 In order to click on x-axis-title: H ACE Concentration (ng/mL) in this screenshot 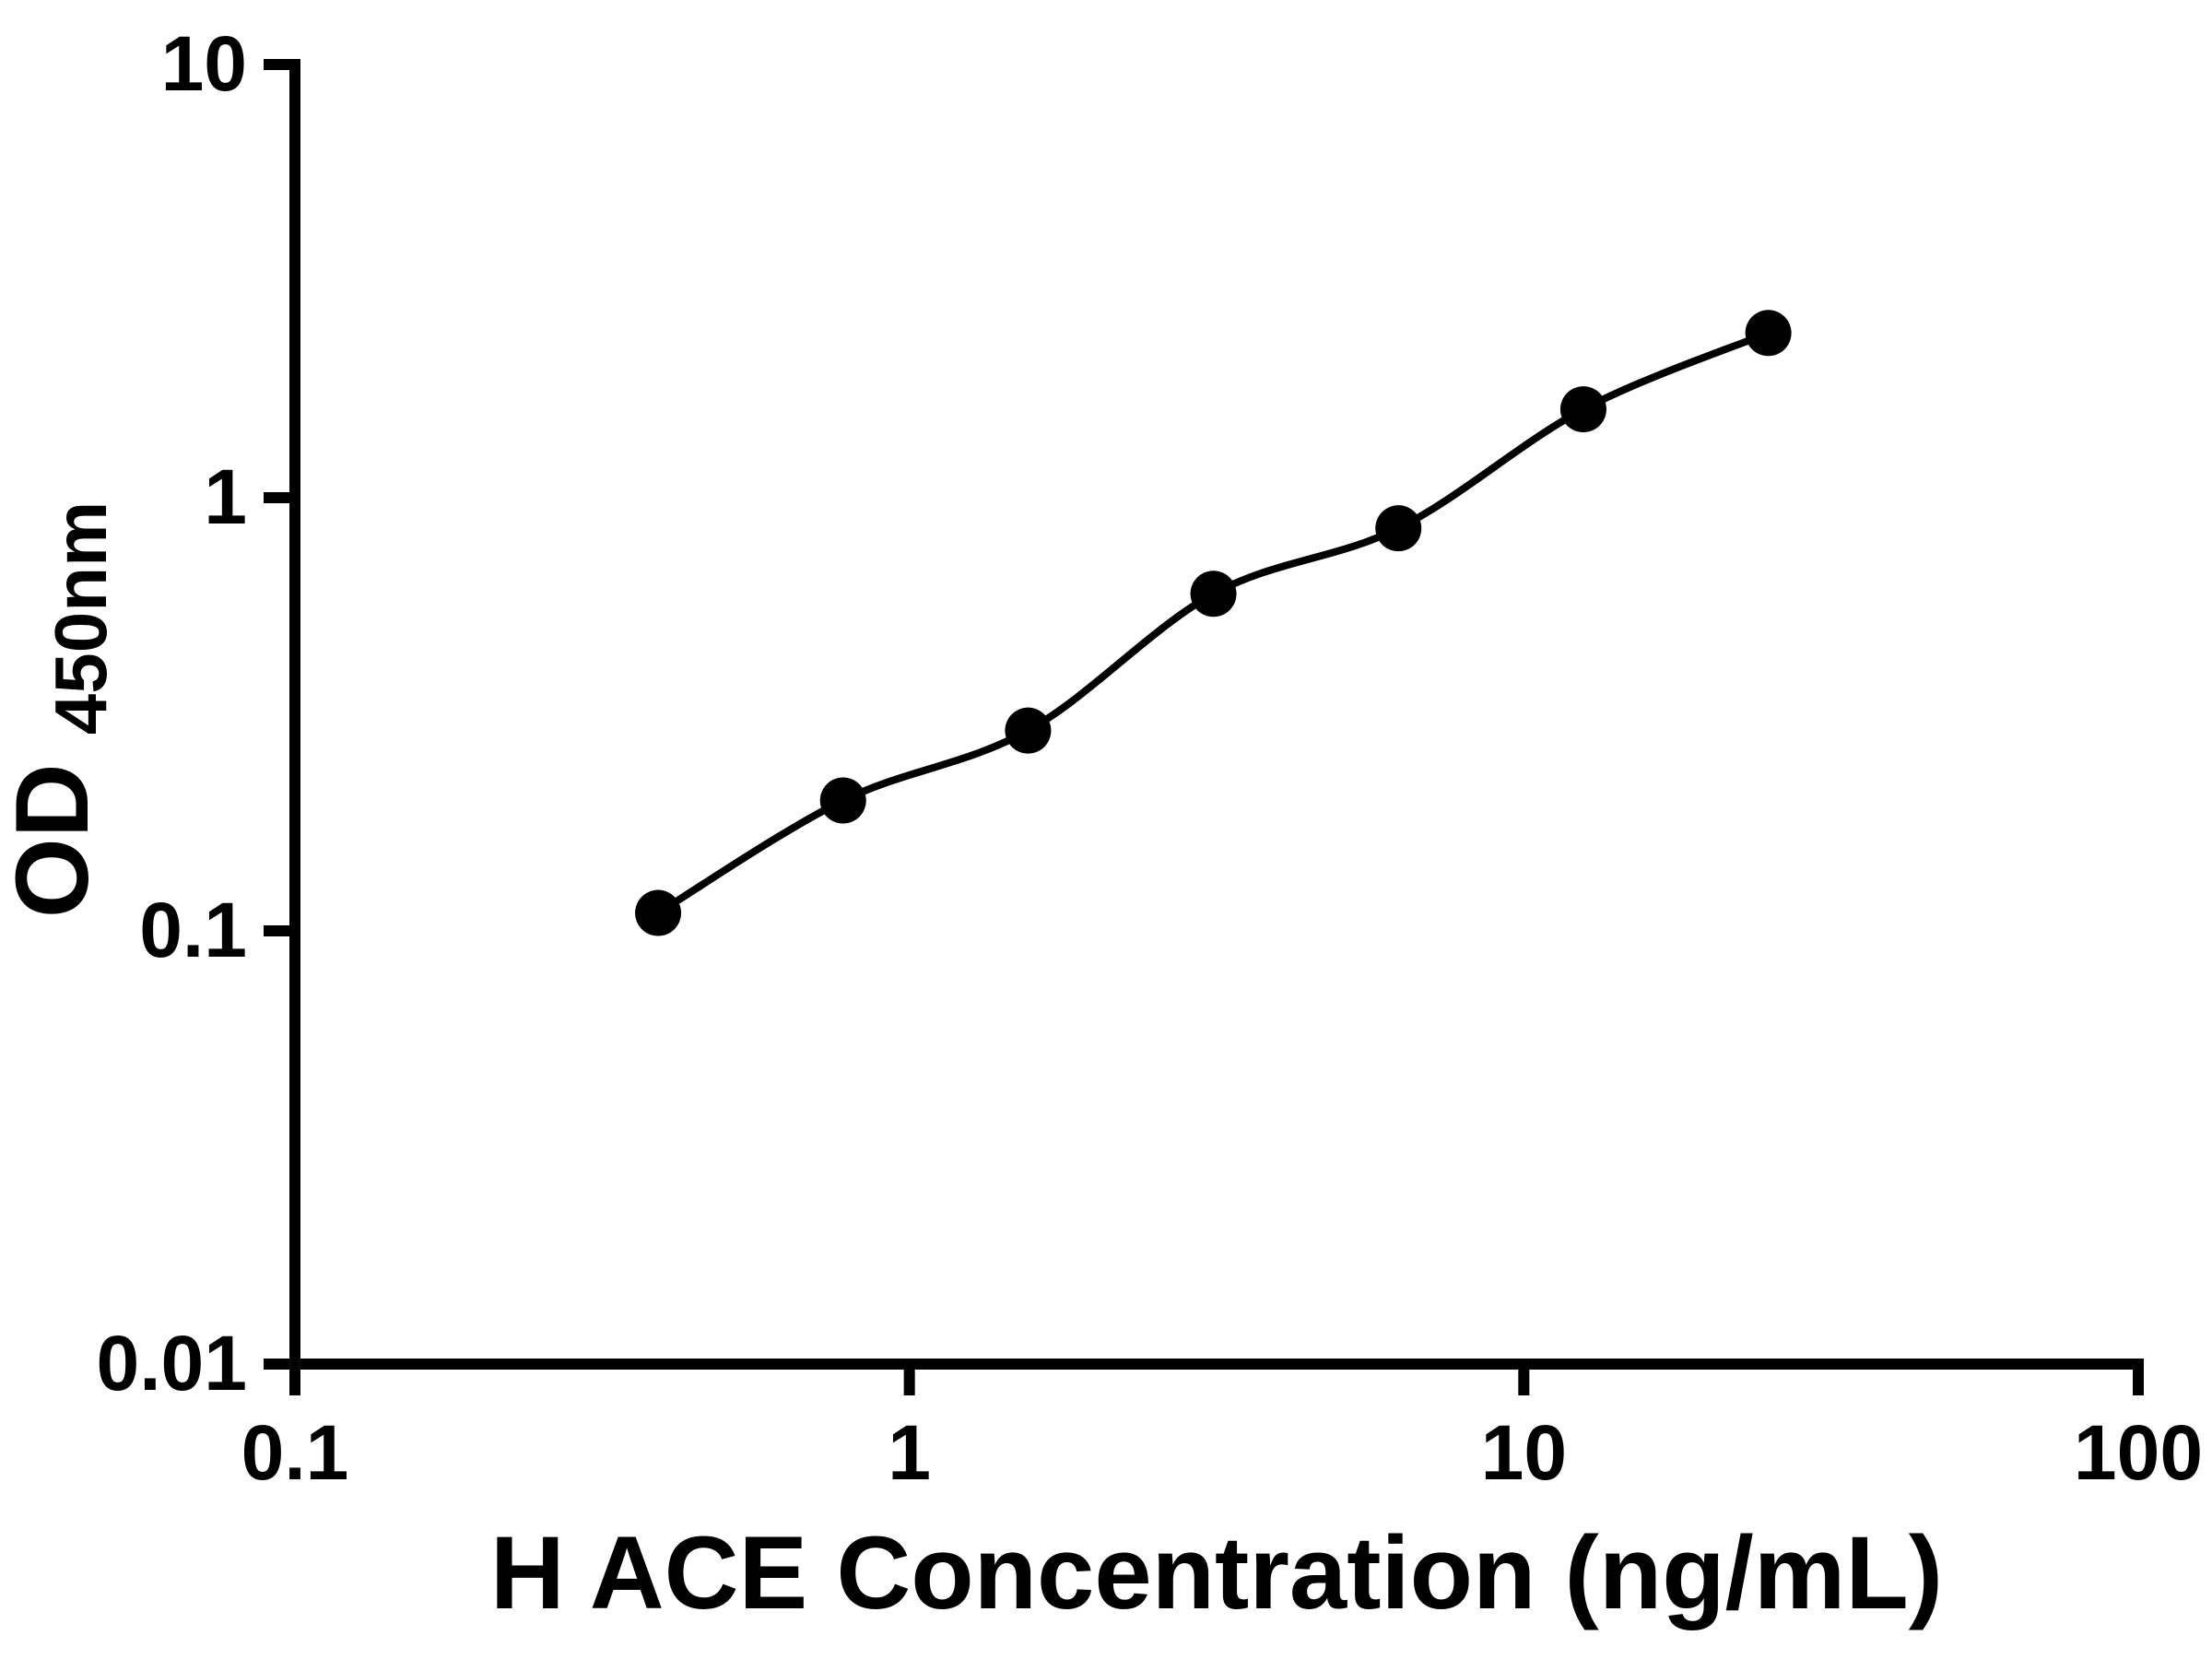, I will do `click(1216, 1572)`.